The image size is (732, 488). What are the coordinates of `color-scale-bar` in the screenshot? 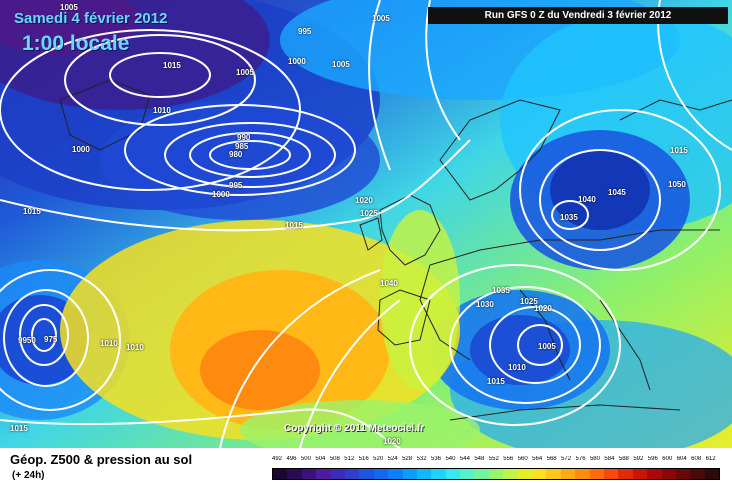 It's located at (496, 474).